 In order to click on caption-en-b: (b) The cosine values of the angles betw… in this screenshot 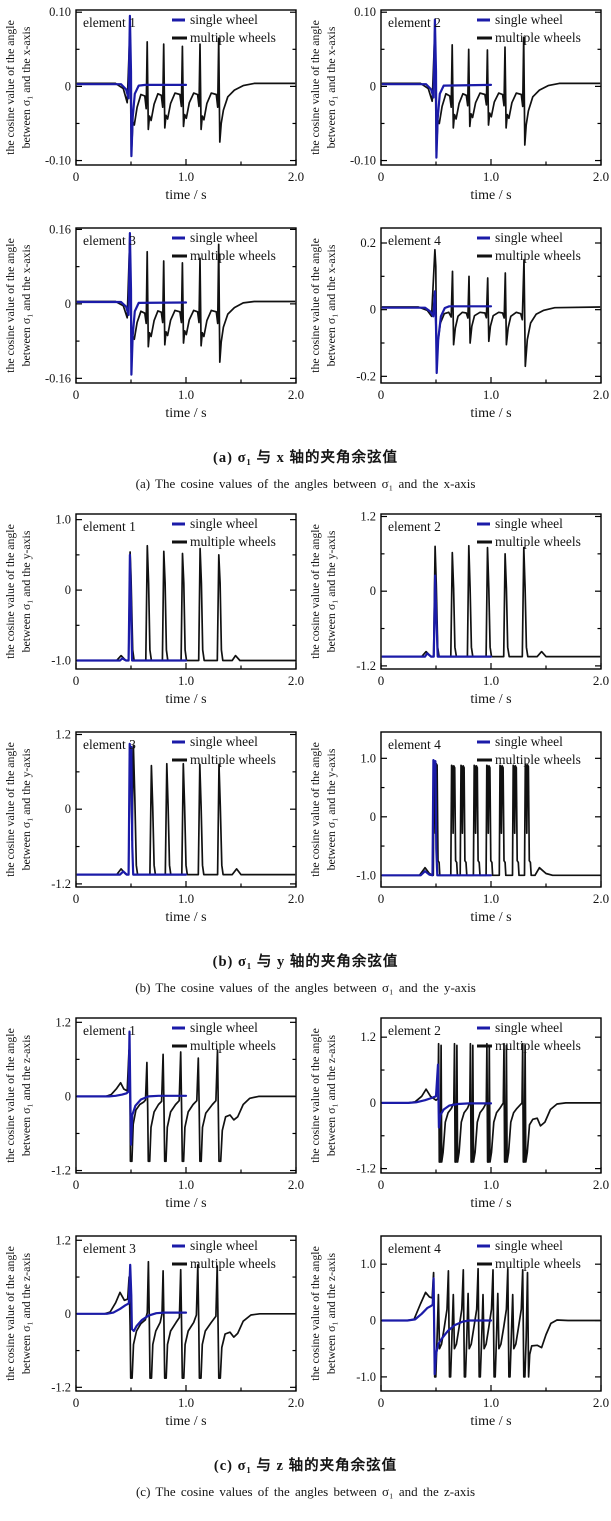, I will do `click(305, 987)`.